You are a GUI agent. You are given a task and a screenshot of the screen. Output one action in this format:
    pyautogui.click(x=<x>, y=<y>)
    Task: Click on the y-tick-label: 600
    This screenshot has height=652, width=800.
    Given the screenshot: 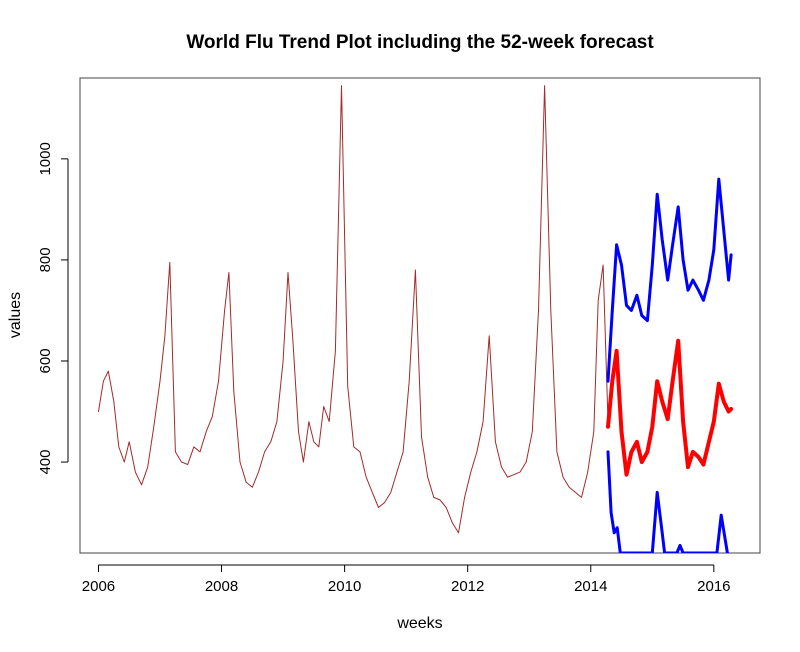 What is the action you would take?
    pyautogui.click(x=45, y=360)
    